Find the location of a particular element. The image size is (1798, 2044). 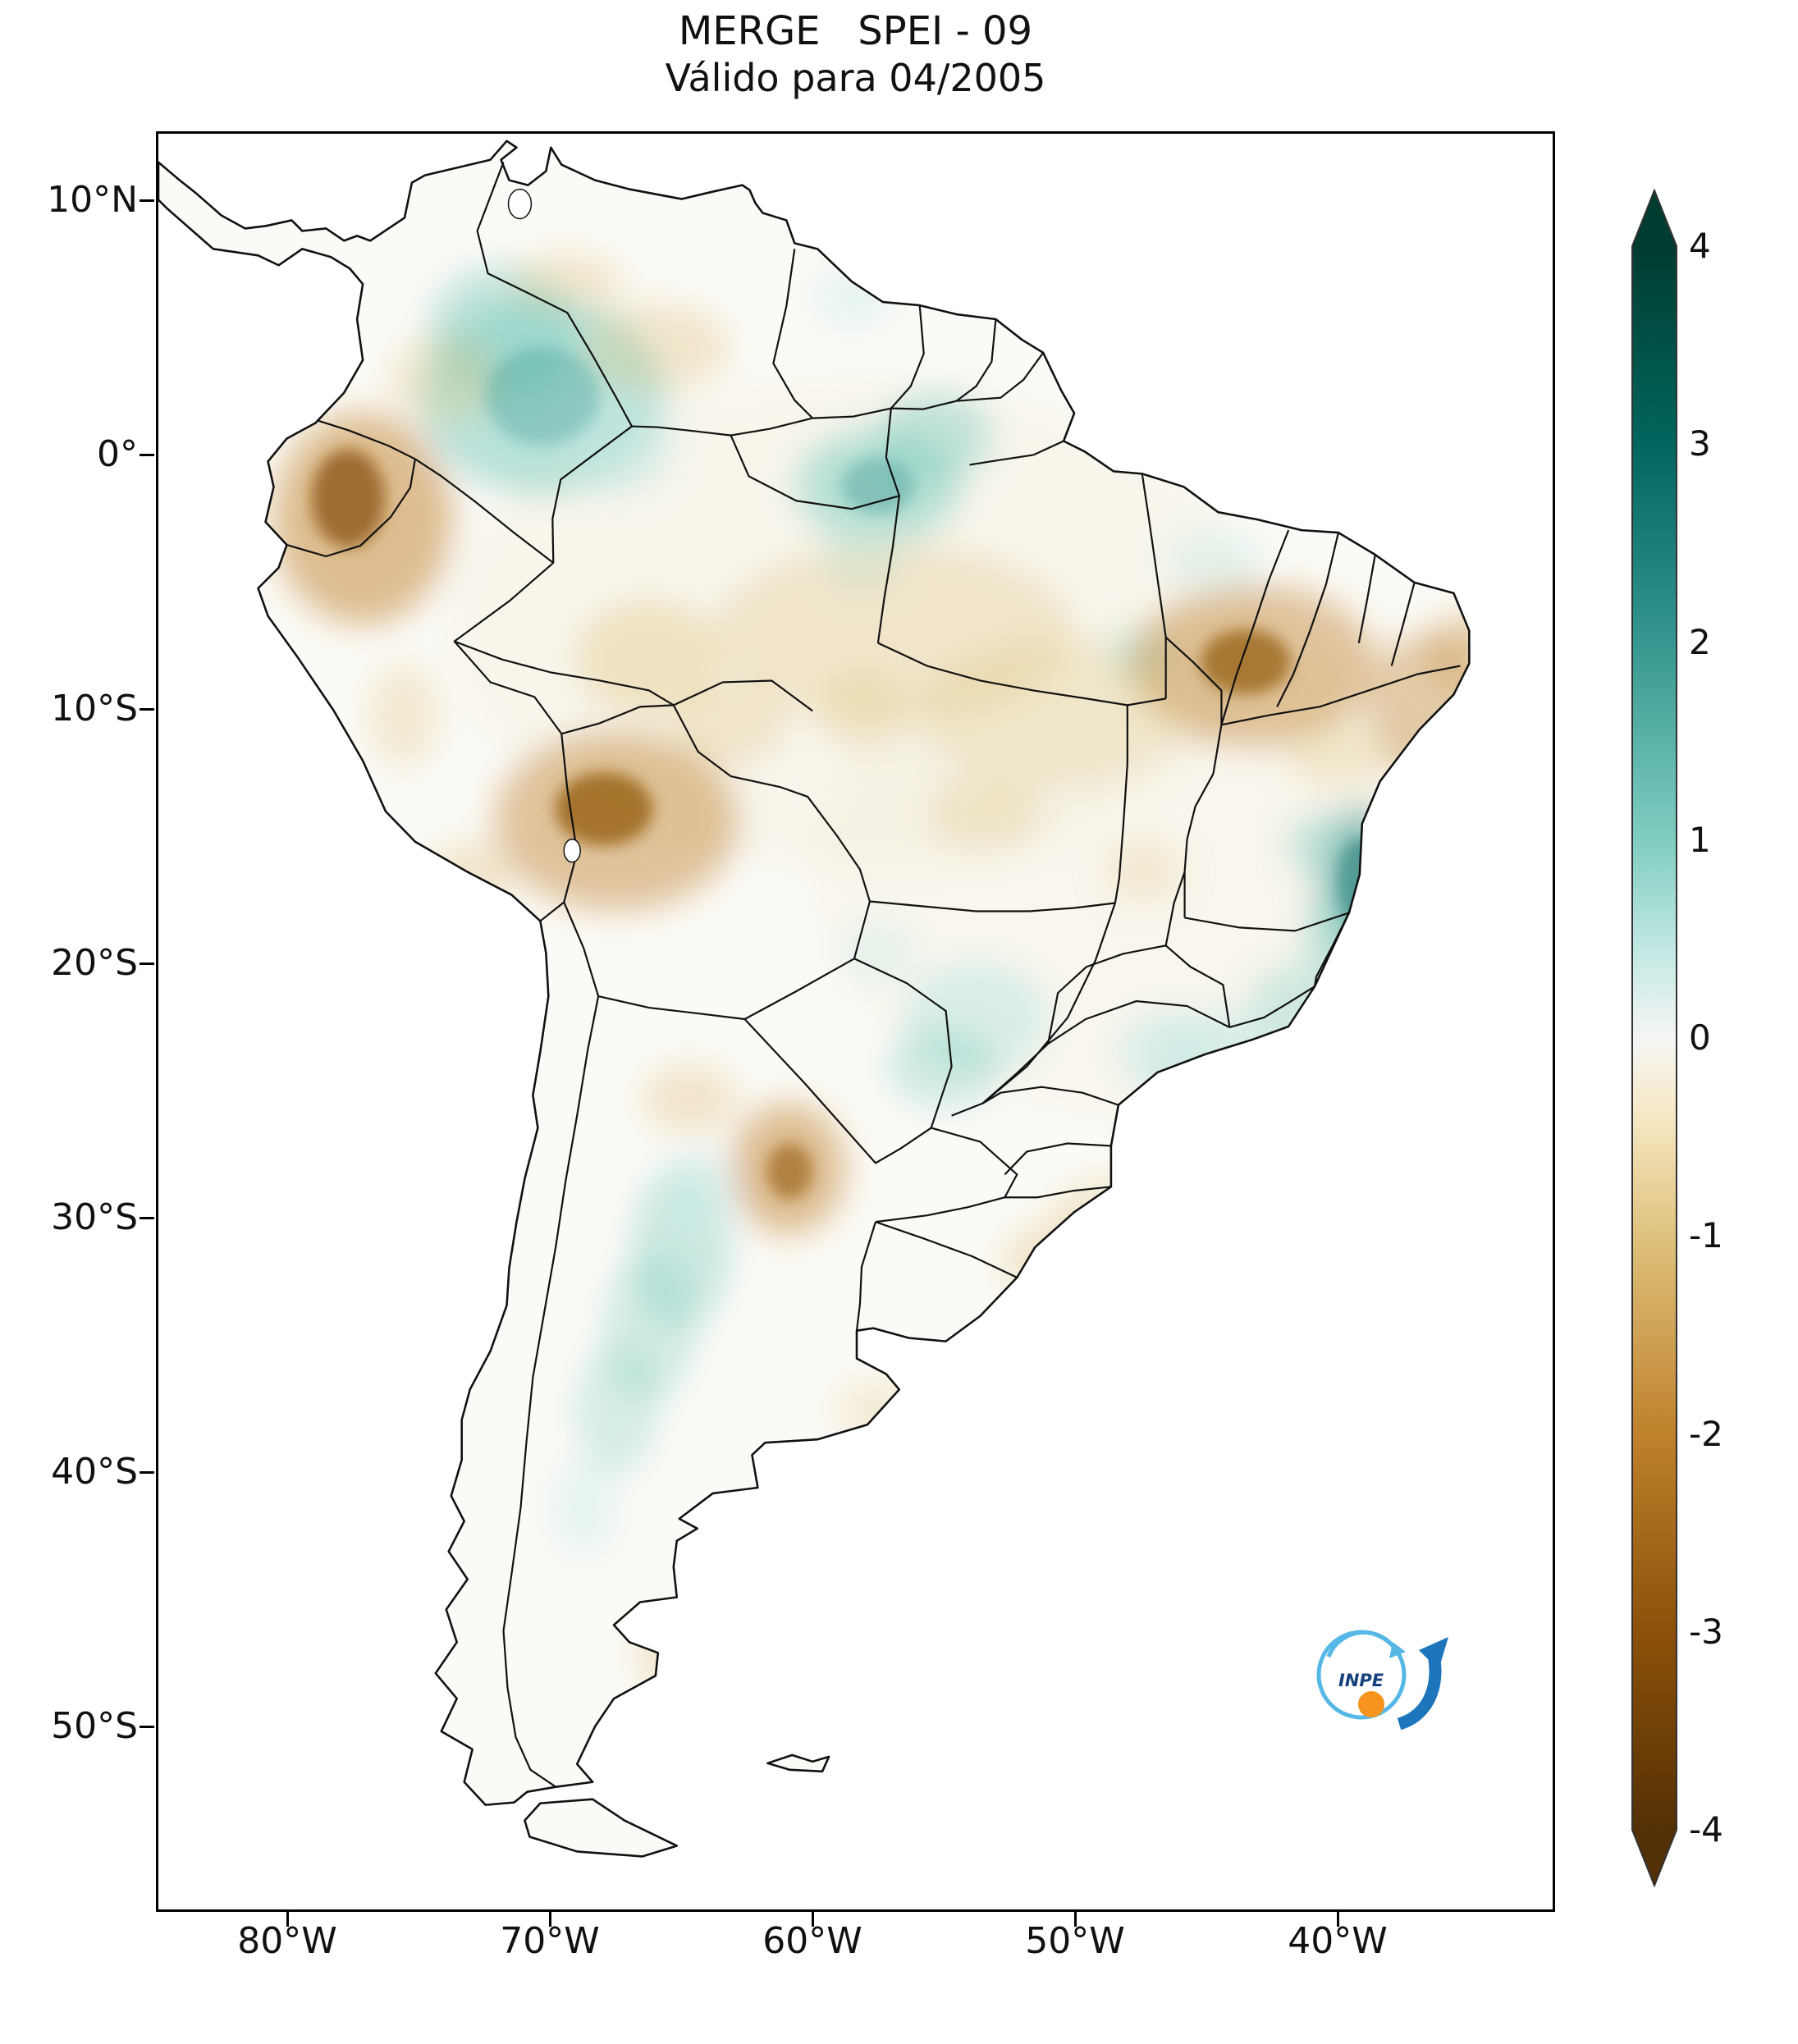

colorbar-gradient is located at coordinates (1654, 1038).